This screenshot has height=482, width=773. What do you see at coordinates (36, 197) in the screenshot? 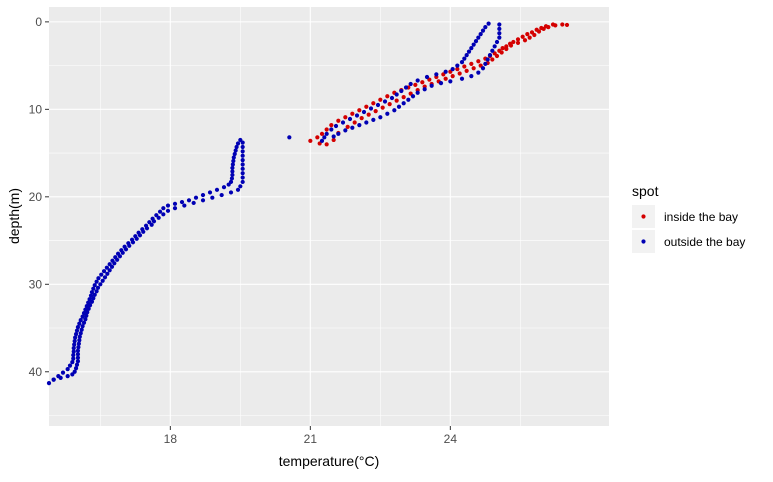
I see `y-tick-label: 20` at bounding box center [36, 197].